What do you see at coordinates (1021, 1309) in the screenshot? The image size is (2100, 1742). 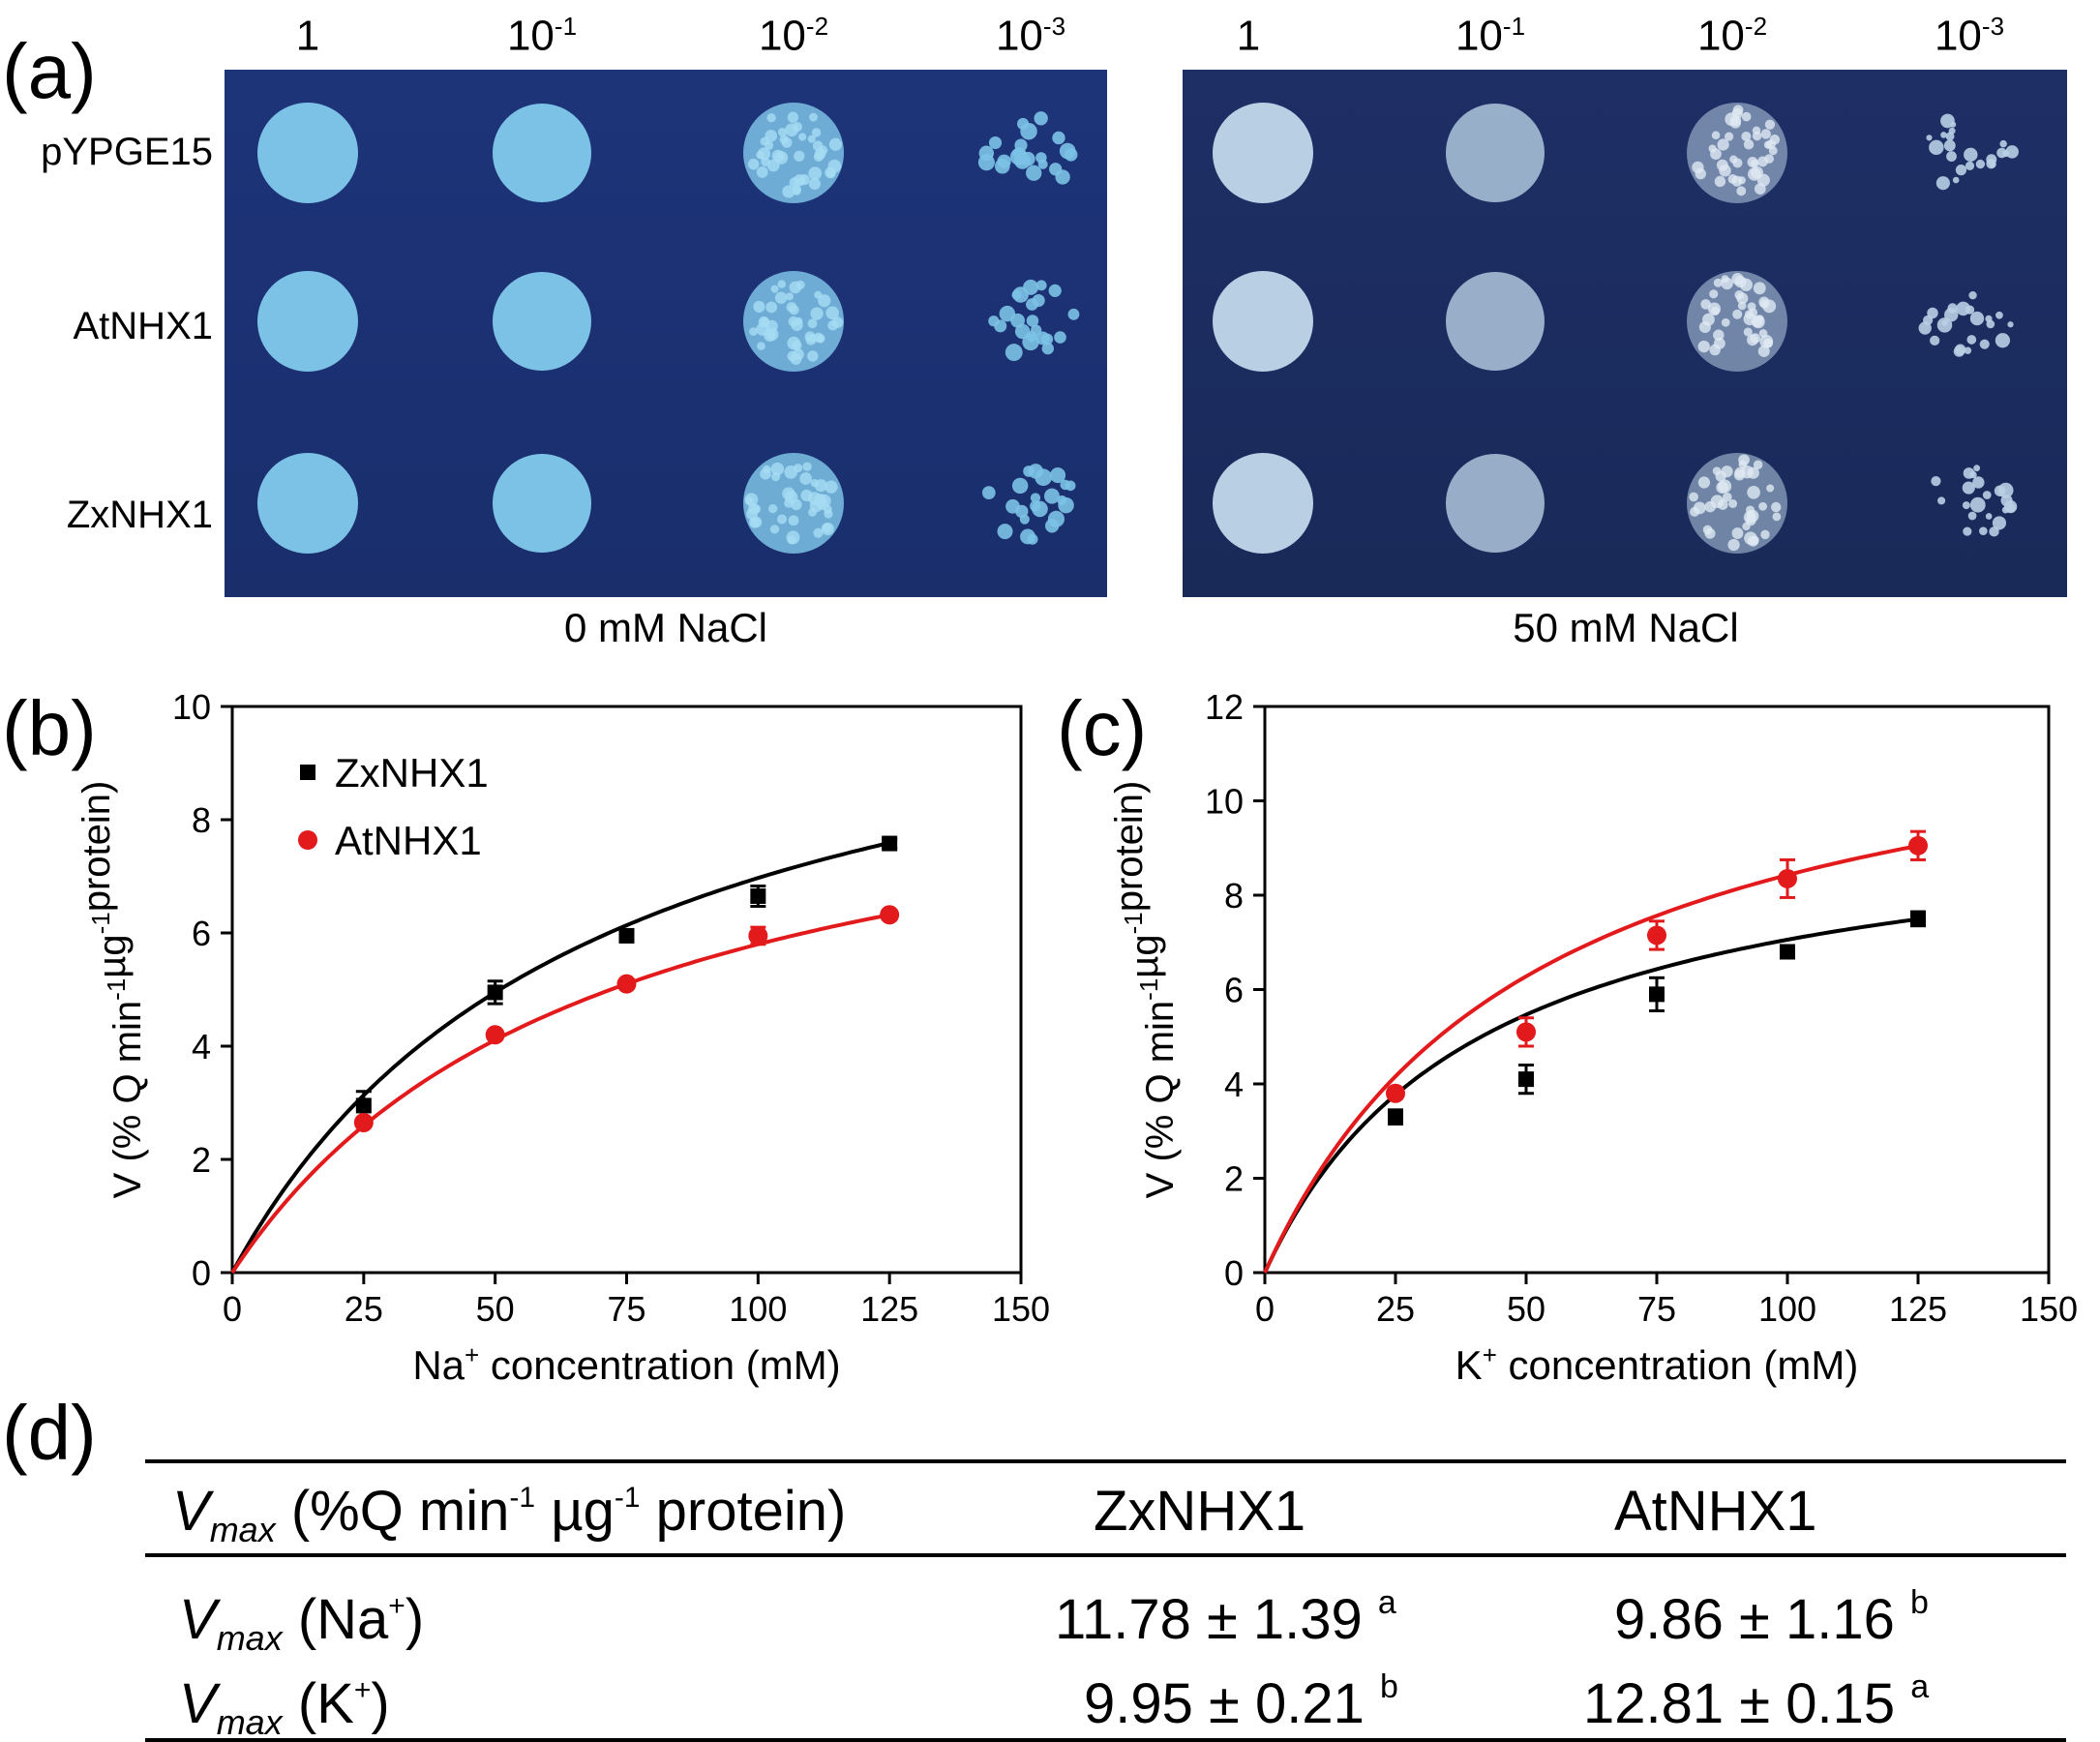 I see `x-tick-label: 150` at bounding box center [1021, 1309].